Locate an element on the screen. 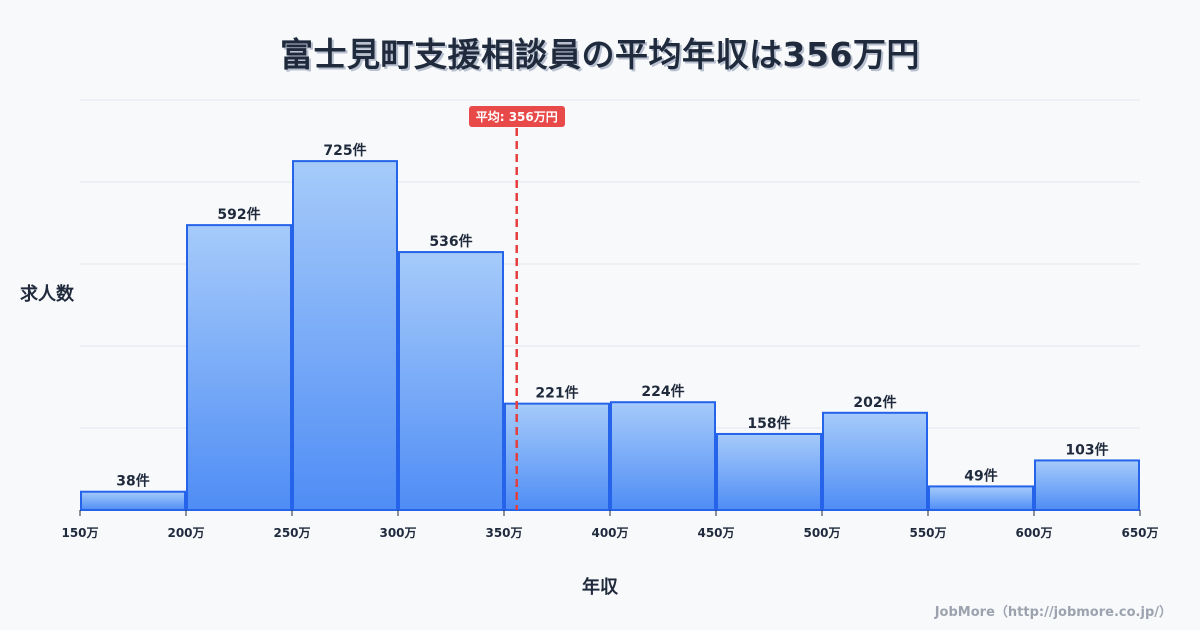 The height and width of the screenshot is (630, 1200). x-tick-label: 400万 is located at coordinates (609, 533).